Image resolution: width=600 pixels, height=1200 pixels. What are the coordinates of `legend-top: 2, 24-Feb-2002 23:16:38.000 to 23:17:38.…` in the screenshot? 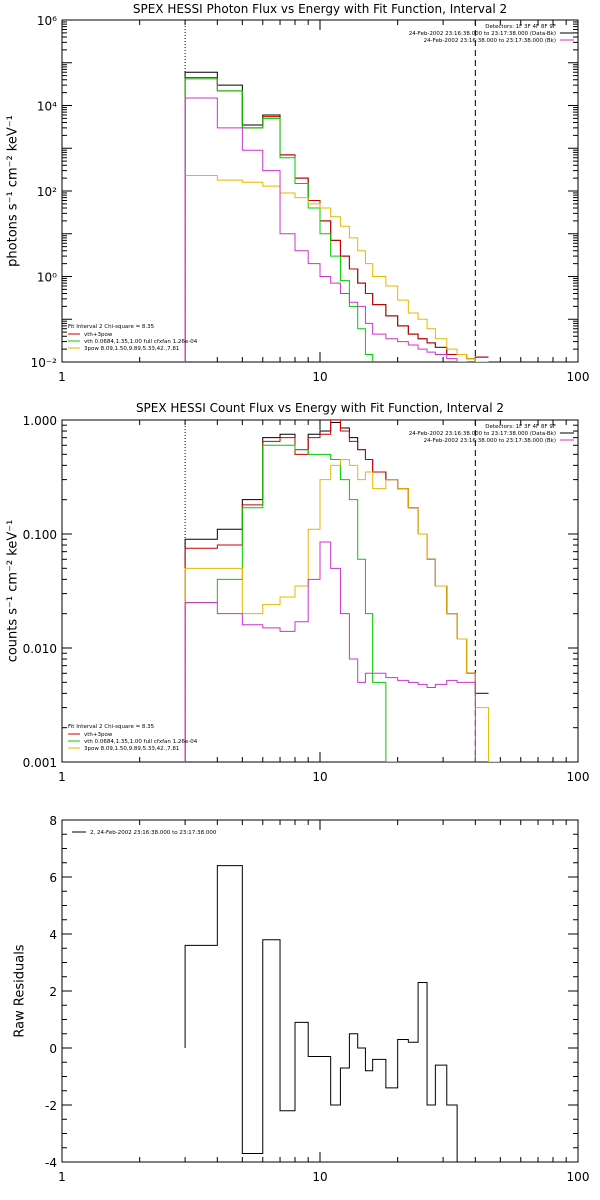 It's located at (144, 833).